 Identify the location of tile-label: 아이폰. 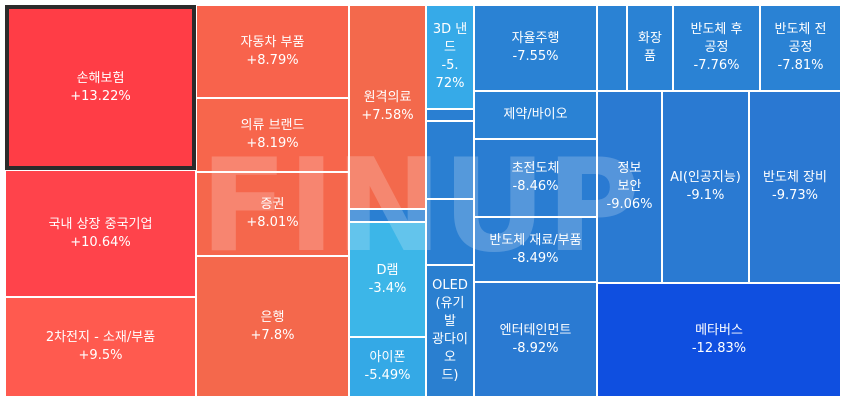
(387, 357).